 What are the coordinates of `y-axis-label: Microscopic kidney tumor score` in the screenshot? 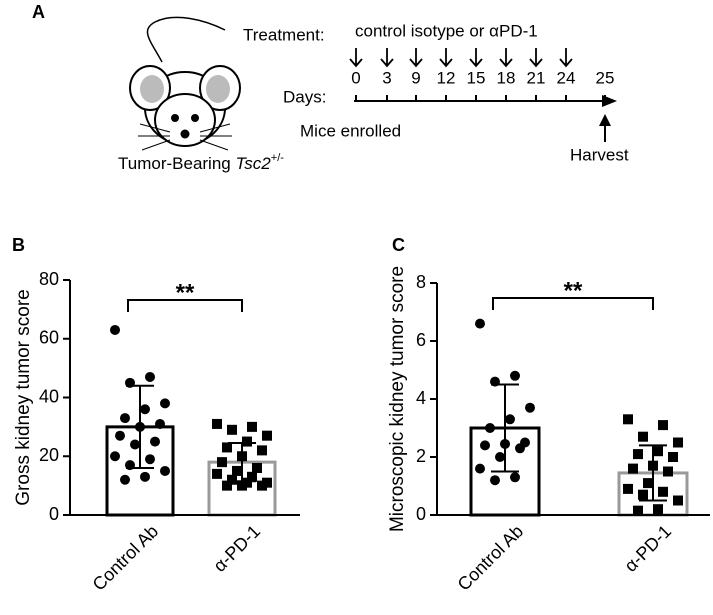 It's located at (397, 399).